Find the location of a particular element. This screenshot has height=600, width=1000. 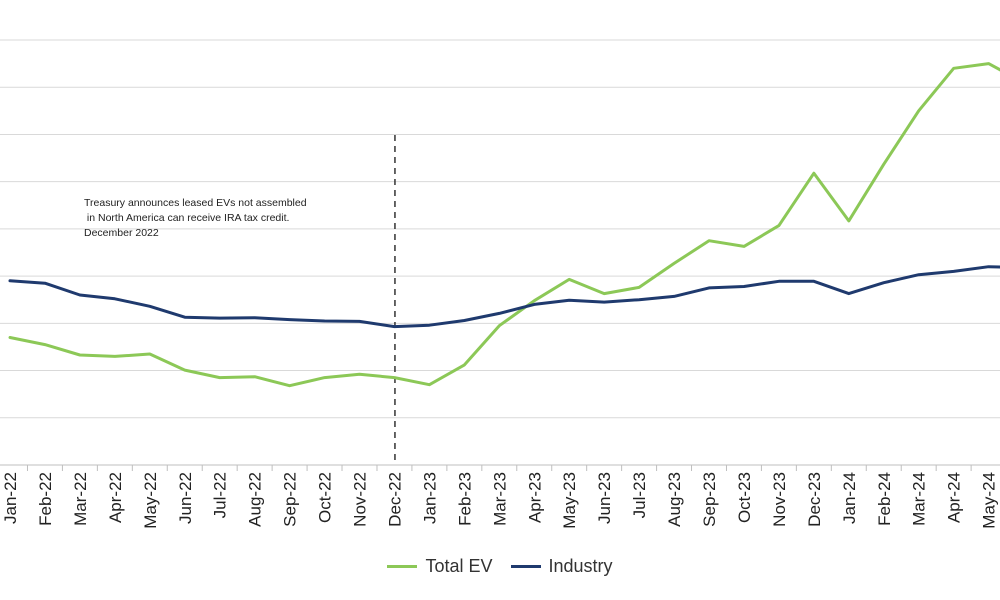

x-tick-label: Jun-22 is located at coordinates (185, 498).